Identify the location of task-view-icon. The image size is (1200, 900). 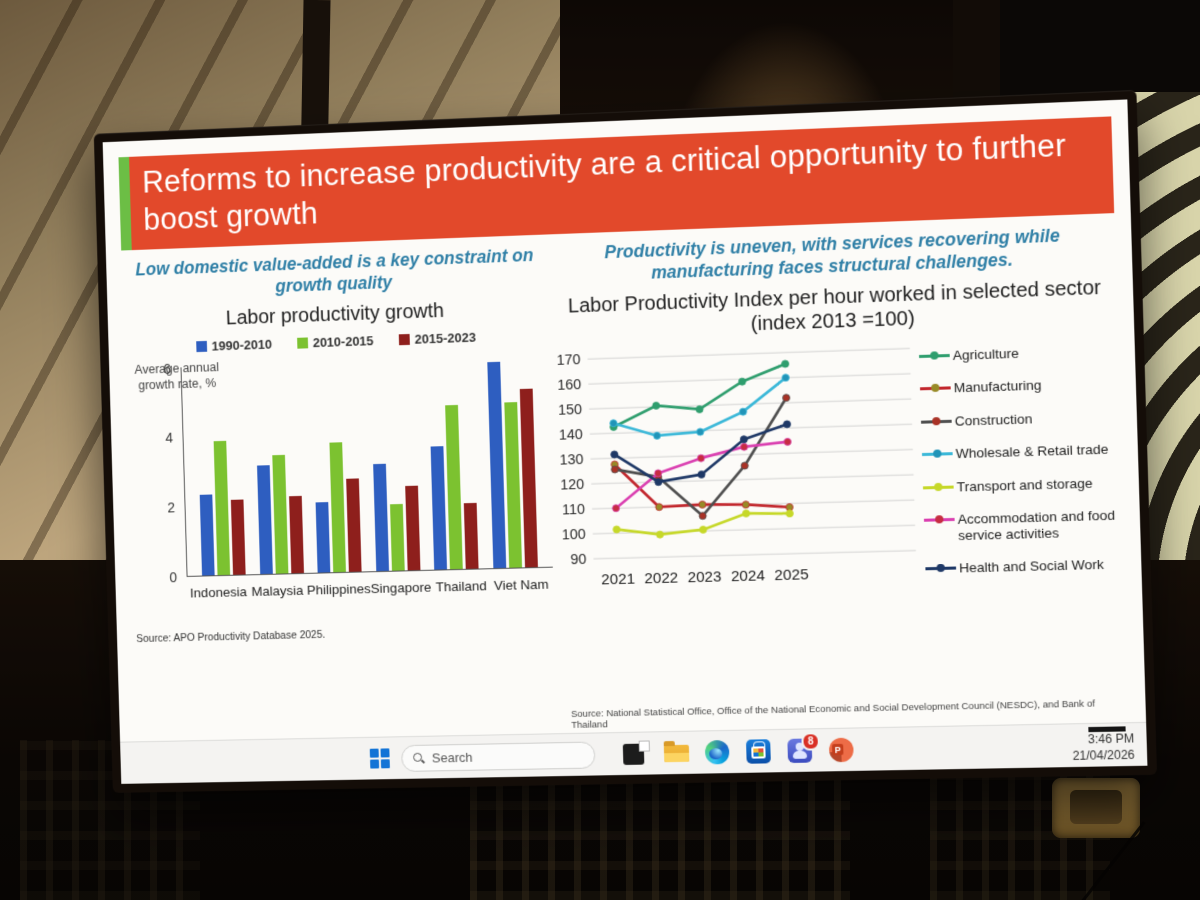
(636, 753).